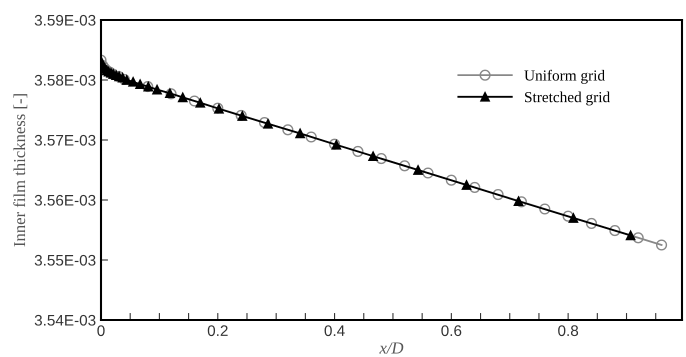 The image size is (686, 357). Describe the element at coordinates (65, 20) in the screenshot. I see `y-tick-label: 3.59E-03` at that location.